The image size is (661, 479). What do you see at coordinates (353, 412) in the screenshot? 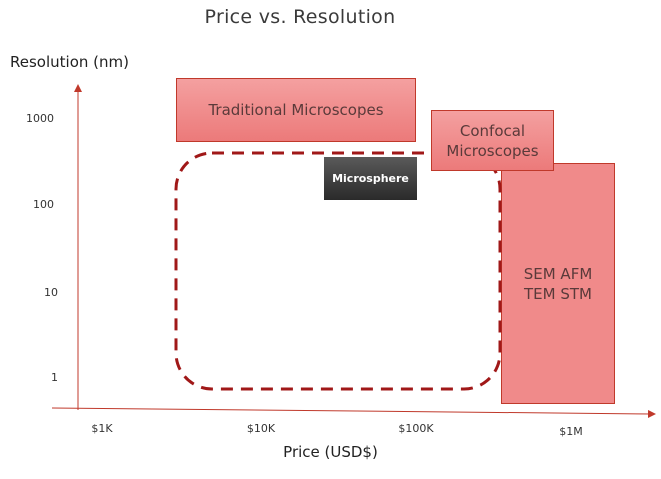
I see `x-axis` at bounding box center [353, 412].